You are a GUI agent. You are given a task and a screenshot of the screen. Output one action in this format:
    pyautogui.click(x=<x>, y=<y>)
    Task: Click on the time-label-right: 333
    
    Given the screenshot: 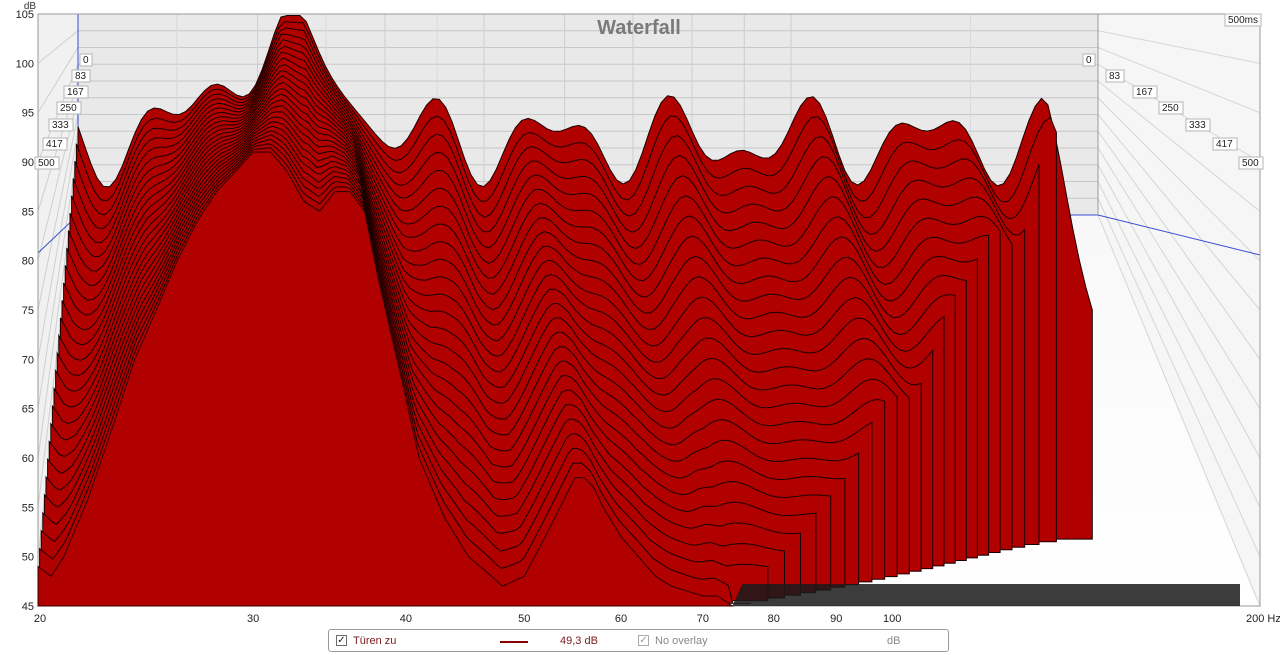 What is the action you would take?
    pyautogui.click(x=1197, y=125)
    